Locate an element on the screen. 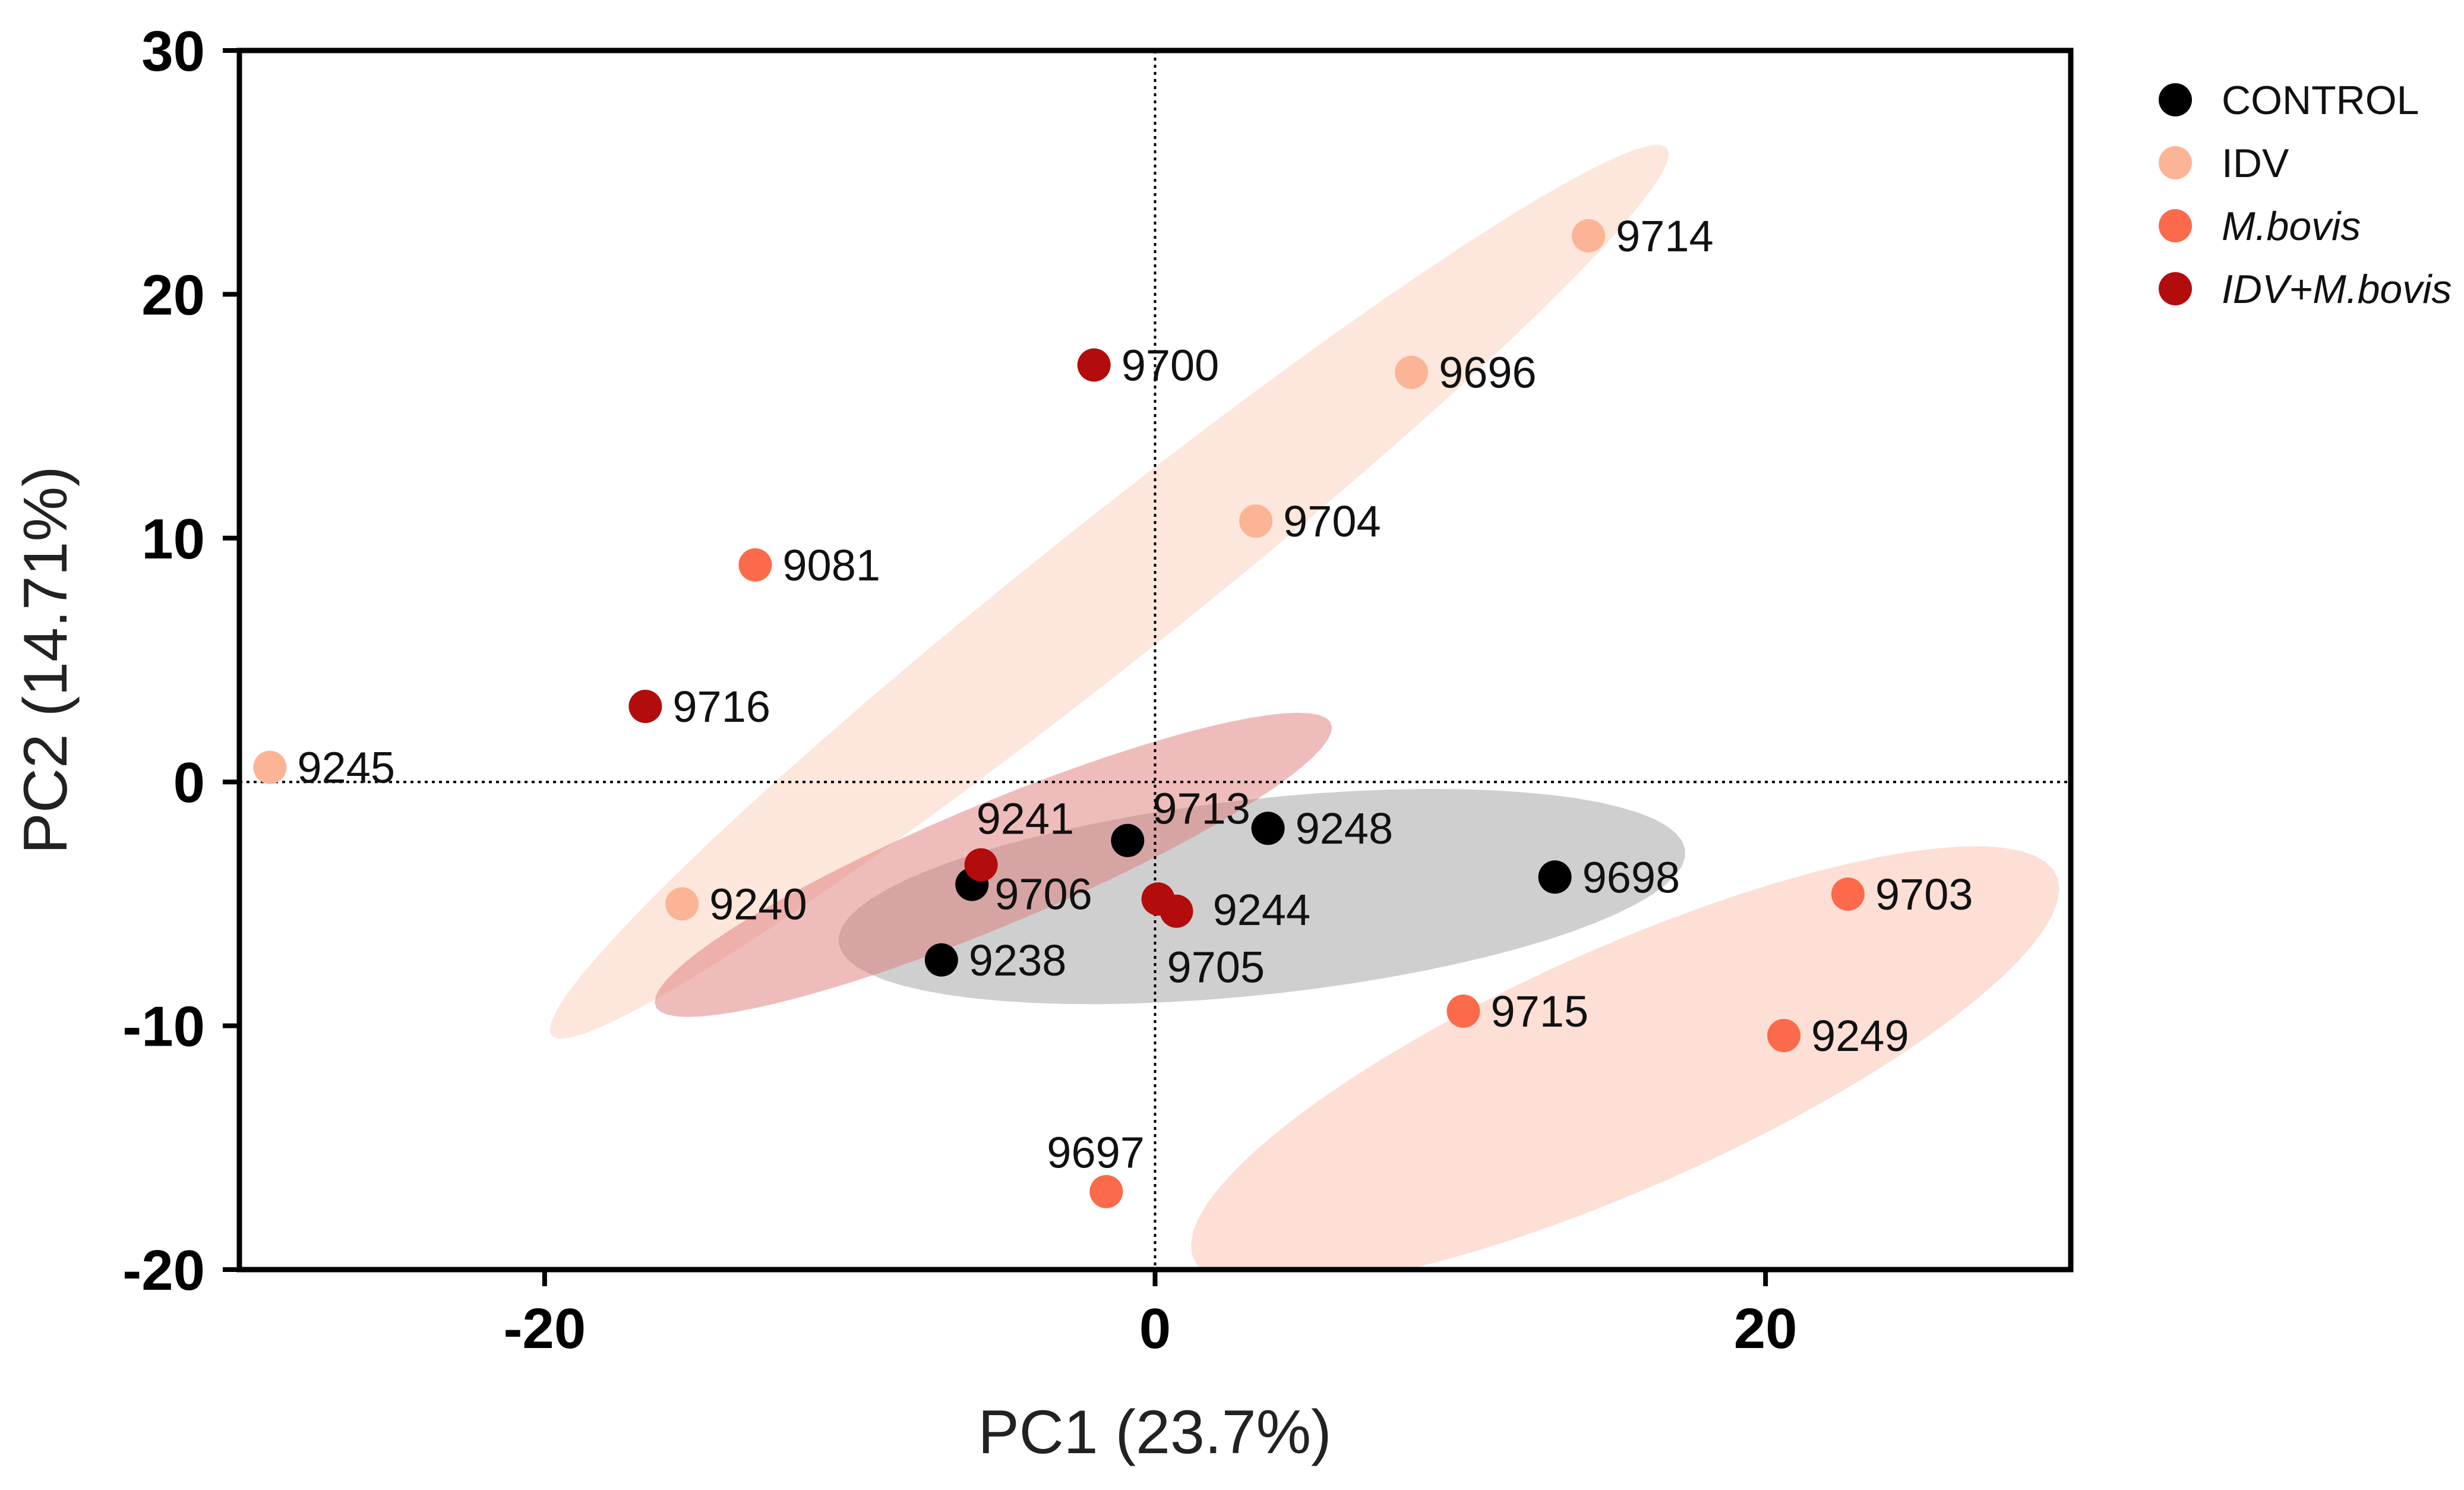  legend-label-idv: IDV is located at coordinates (2255, 163).